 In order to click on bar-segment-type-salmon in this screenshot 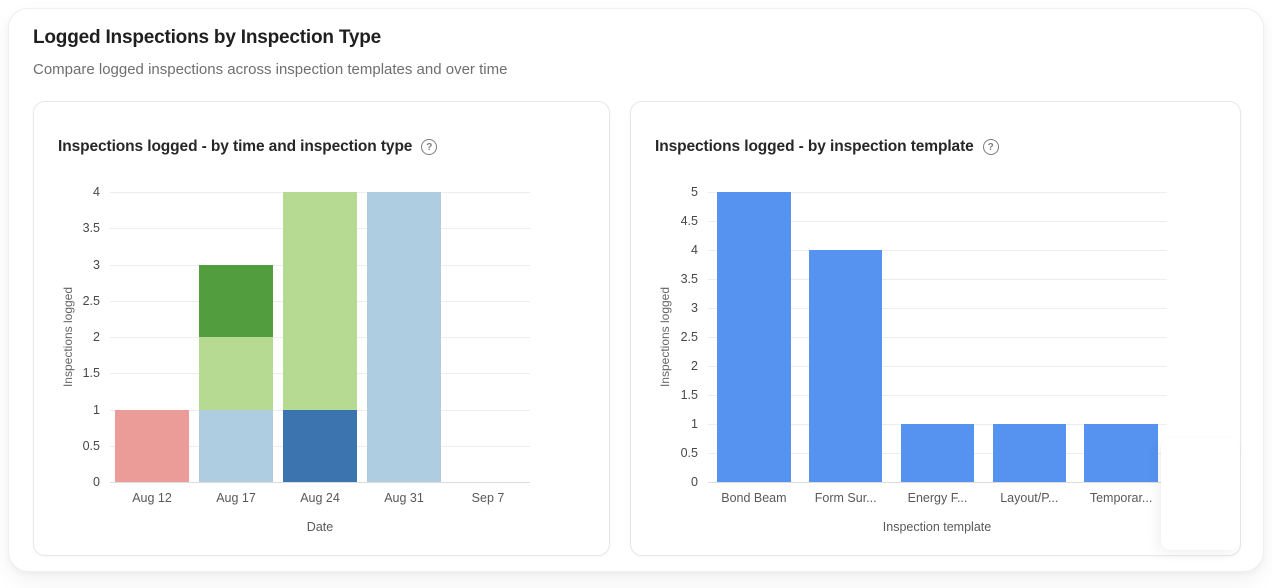, I will do `click(152, 445)`.